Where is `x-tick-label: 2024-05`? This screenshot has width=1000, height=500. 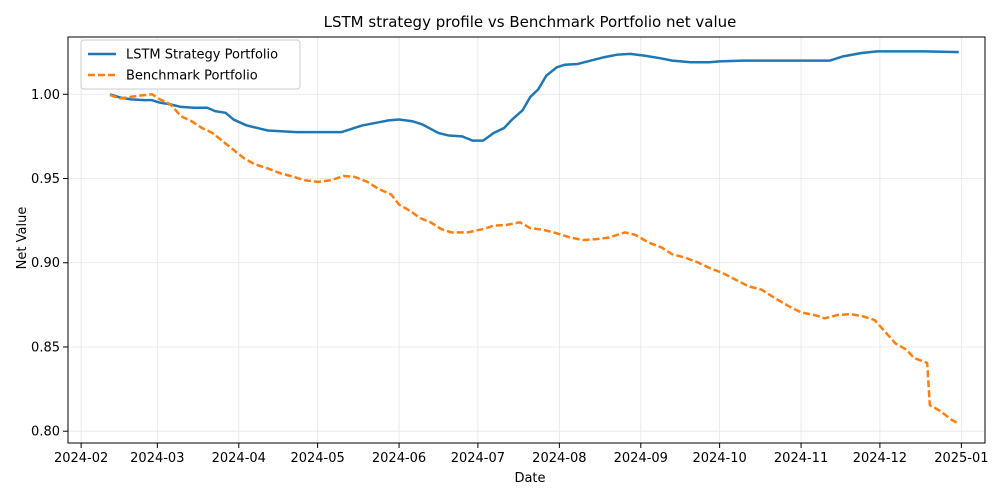
x-tick-label: 2024-05 is located at coordinates (317, 458).